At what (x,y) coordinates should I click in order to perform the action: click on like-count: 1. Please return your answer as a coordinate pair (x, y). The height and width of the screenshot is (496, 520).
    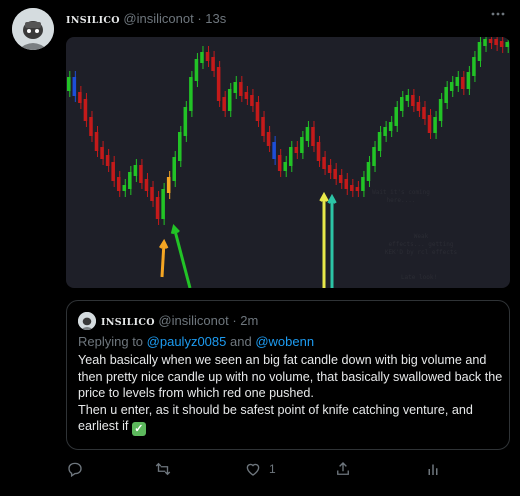
    Looking at the image, I should click on (272, 469).